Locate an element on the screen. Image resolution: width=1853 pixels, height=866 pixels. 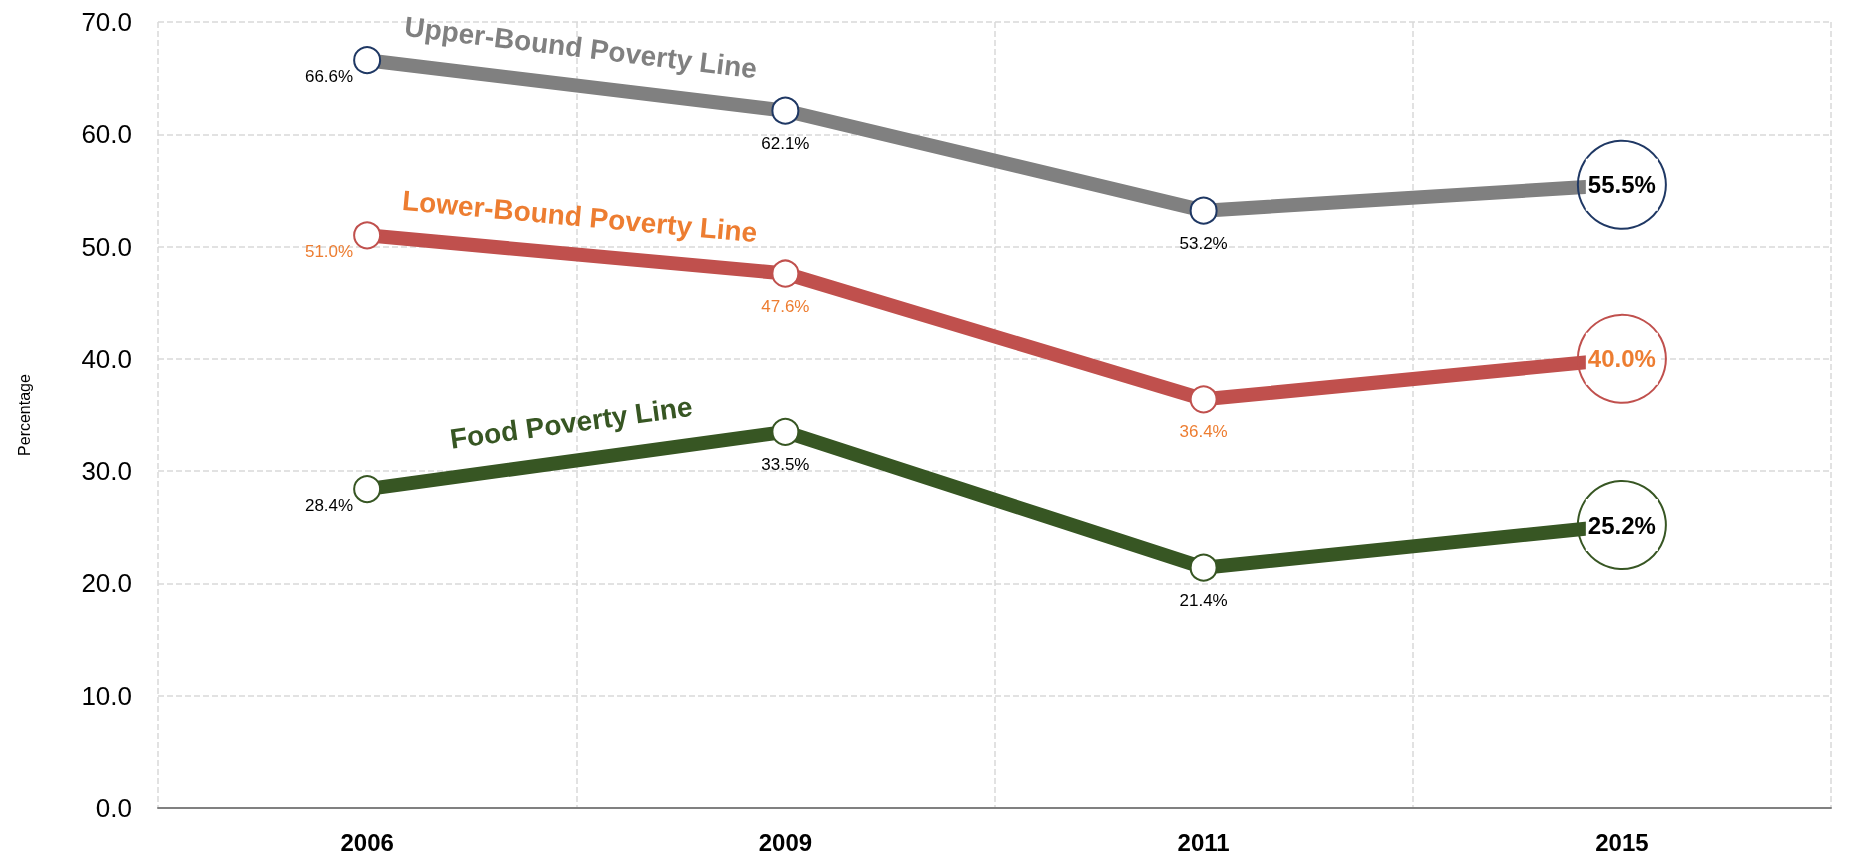
data-label: 21.4% is located at coordinates (1203, 600).